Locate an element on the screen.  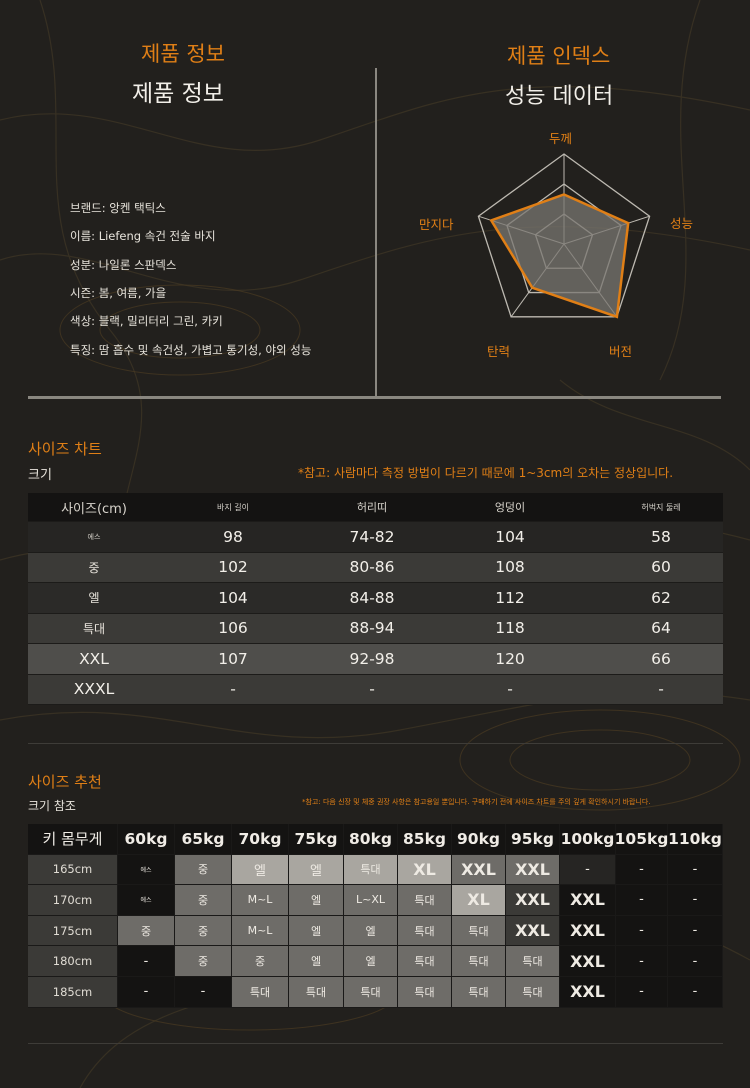
recommend-row: 170cm 에스 중 M~L 엘 L~XL 특대 XL XXL XXL - - is located at coordinates (375, 900).